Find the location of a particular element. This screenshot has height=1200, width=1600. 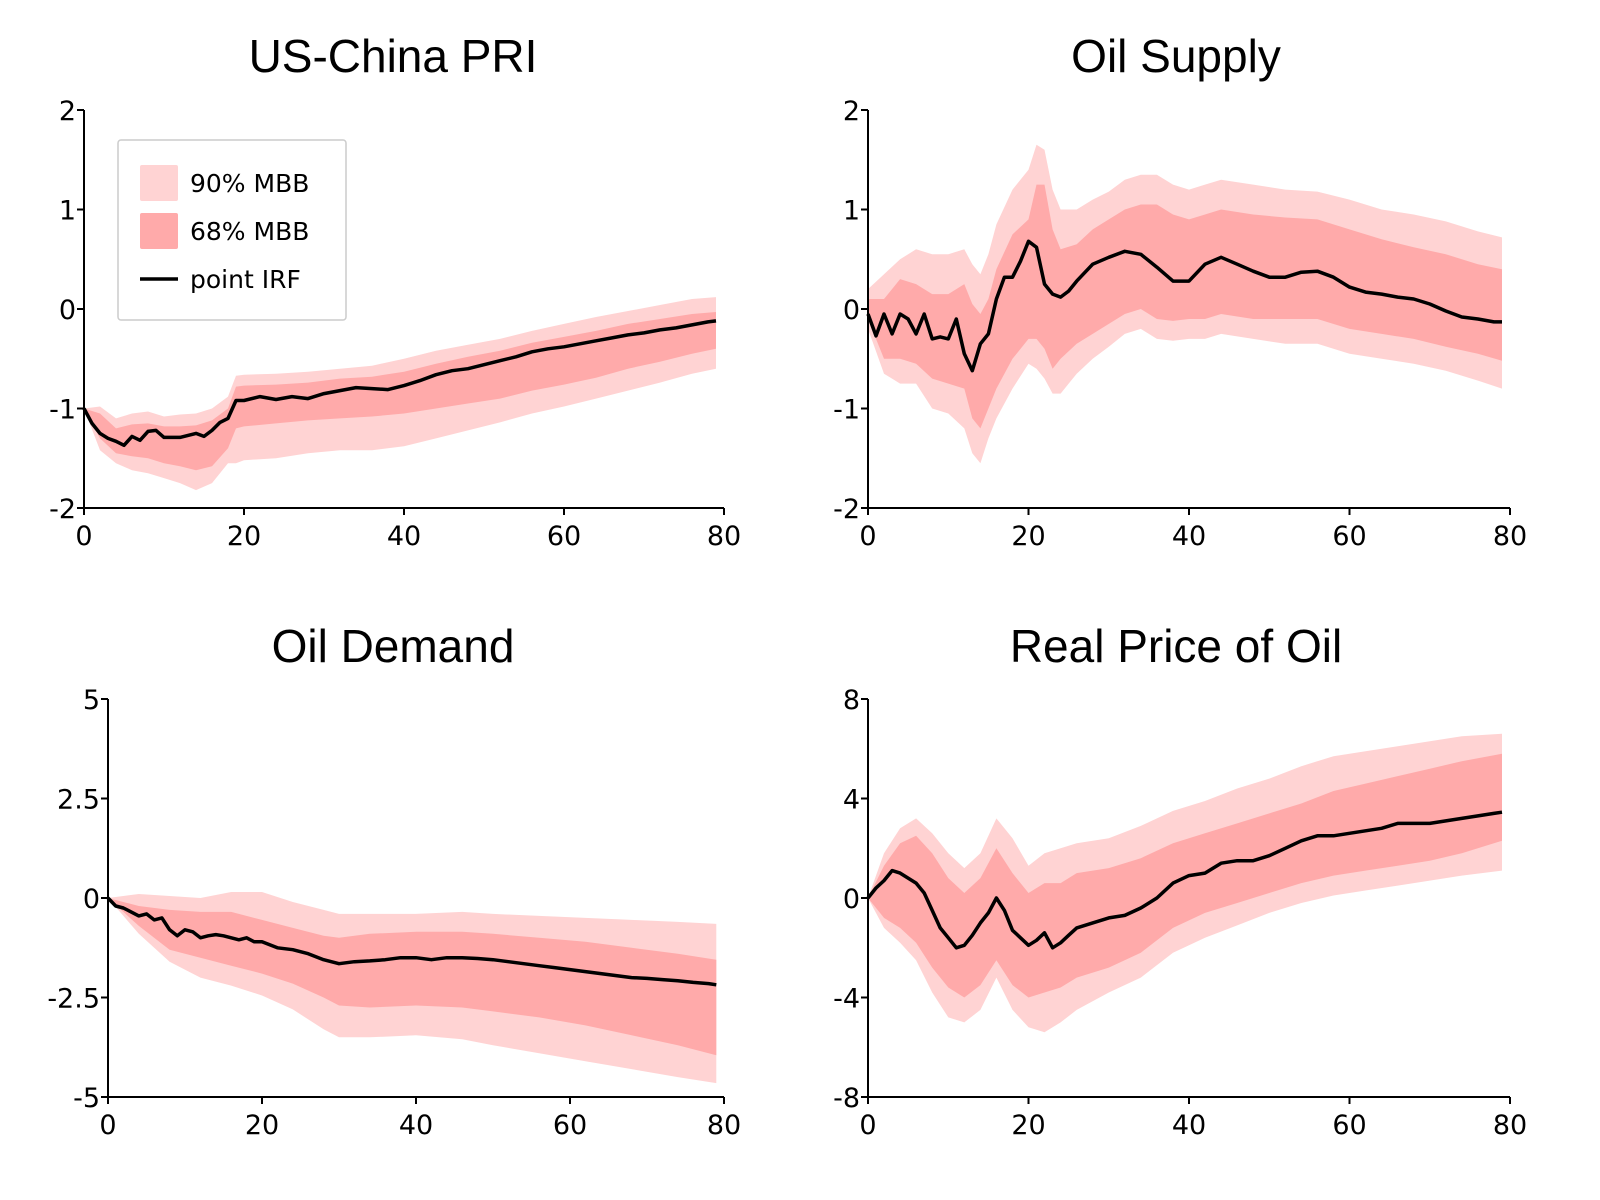

legend-swatch-band68 is located at coordinates (159, 231).